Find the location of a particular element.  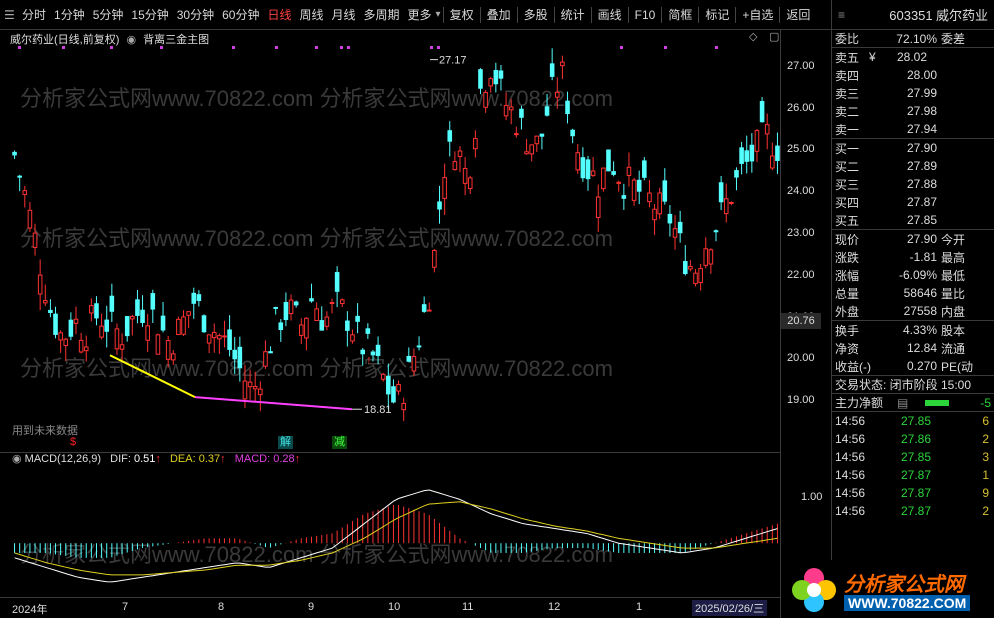

tool-button-5: F10 is located at coordinates (645, 14).